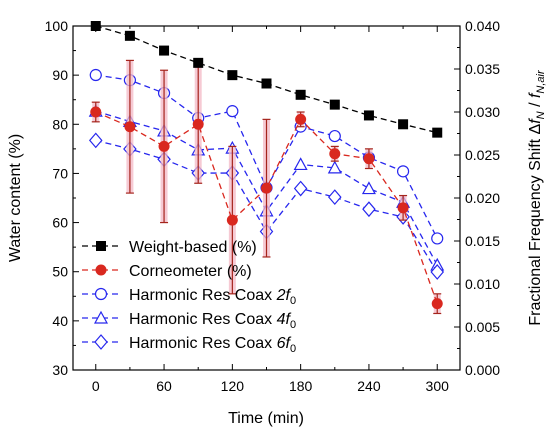  What do you see at coordinates (15, 198) in the screenshot?
I see `y-axis-title: Water content (%)` at bounding box center [15, 198].